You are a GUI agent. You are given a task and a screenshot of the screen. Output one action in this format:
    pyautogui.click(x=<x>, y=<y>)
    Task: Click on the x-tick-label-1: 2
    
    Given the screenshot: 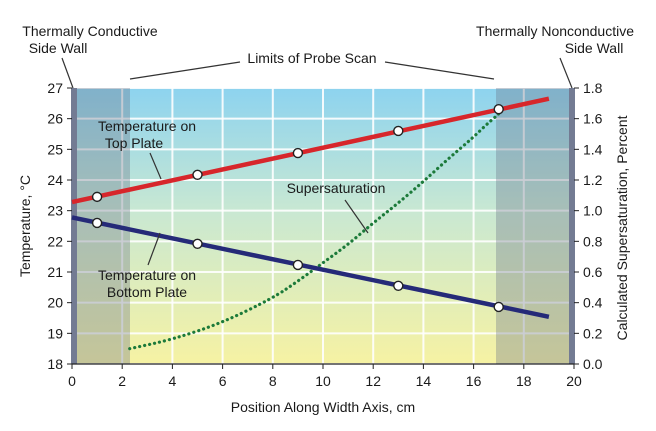 What is the action you would take?
    pyautogui.click(x=122, y=381)
    